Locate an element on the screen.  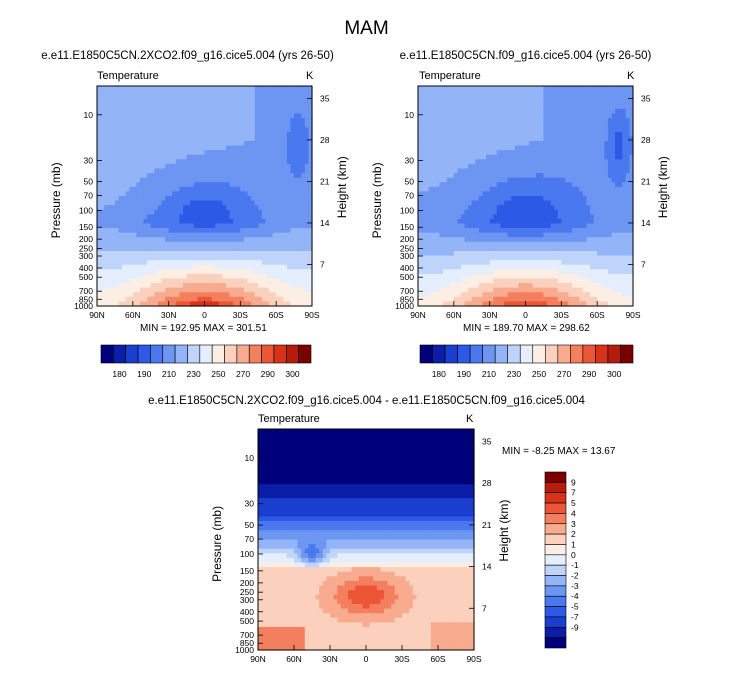
panel-2-max-value: 298.62 is located at coordinates (574, 328).